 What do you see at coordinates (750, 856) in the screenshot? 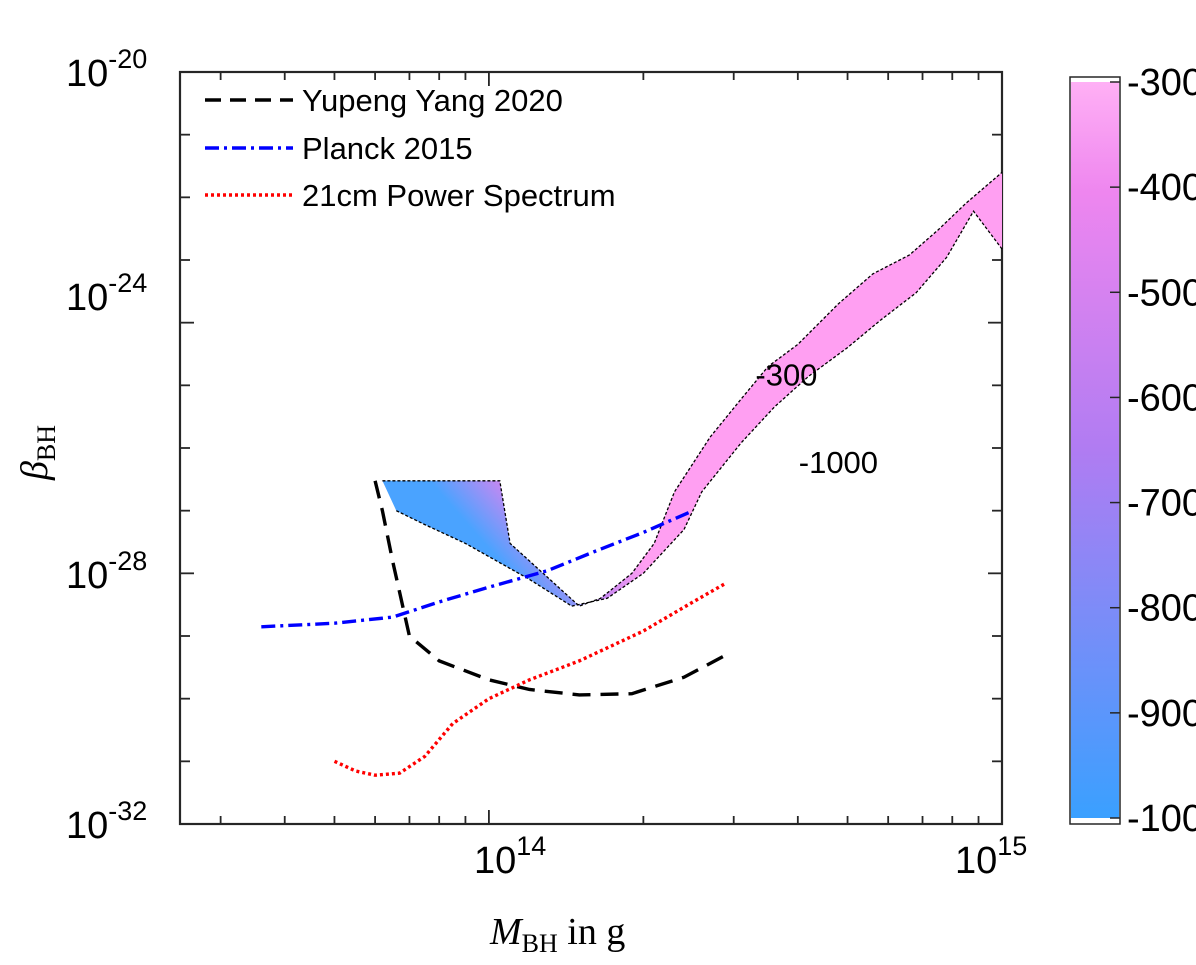
I see `x-tick-labels: 1014 1015` at bounding box center [750, 856].